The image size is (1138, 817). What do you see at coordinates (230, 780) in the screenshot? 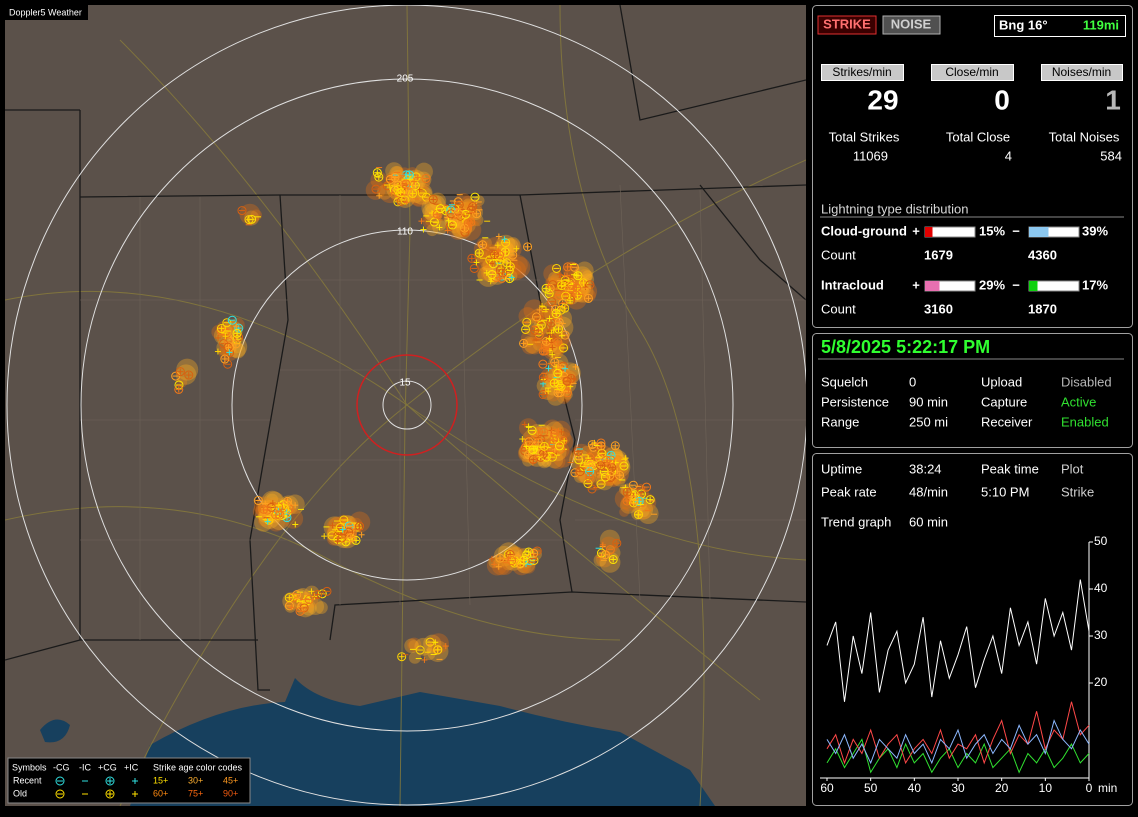
I see `age-code: 45+` at bounding box center [230, 780].